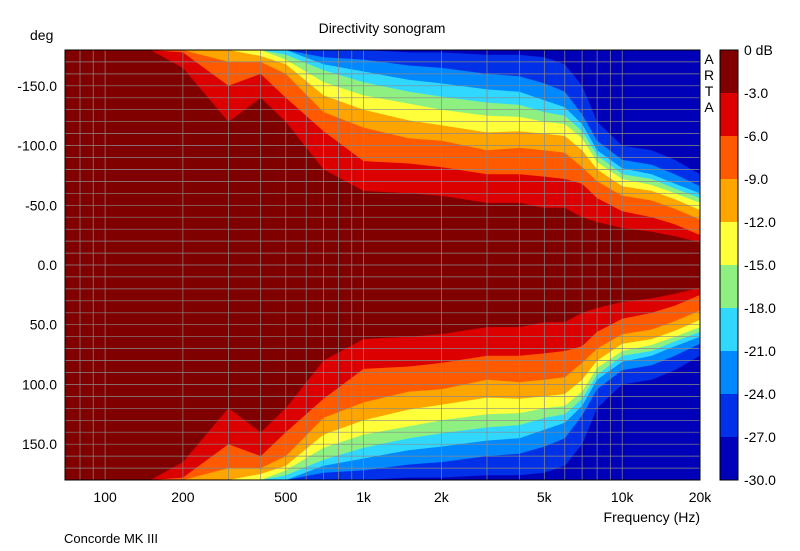 The image size is (800, 551). I want to click on y-tick-label: 150.0, so click(39, 444).